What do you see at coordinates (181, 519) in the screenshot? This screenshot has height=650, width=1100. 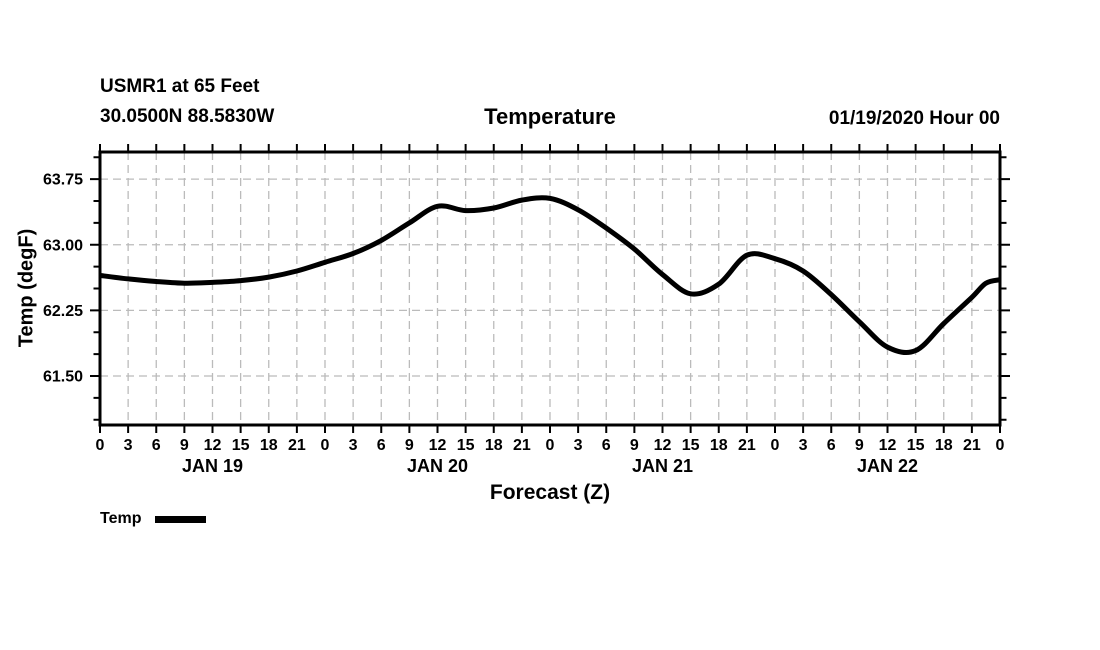 I see `legend-line-swatch` at bounding box center [181, 519].